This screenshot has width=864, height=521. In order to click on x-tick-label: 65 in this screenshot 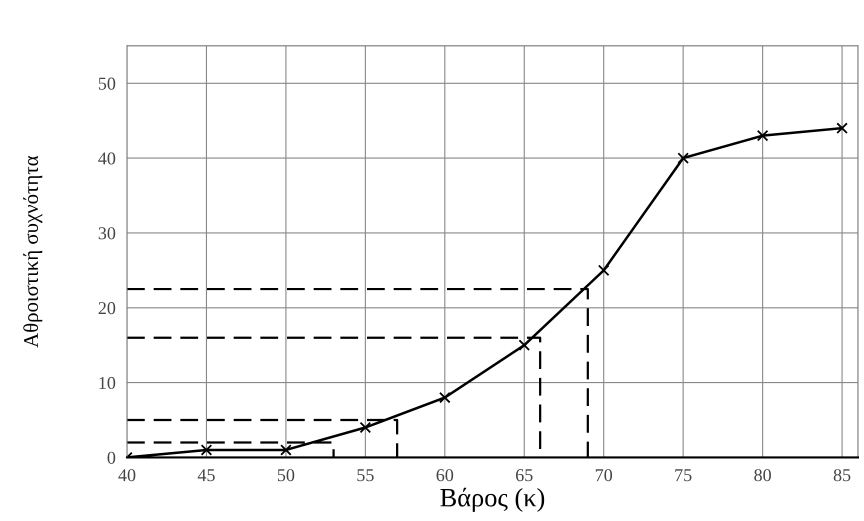, I will do `click(524, 475)`.